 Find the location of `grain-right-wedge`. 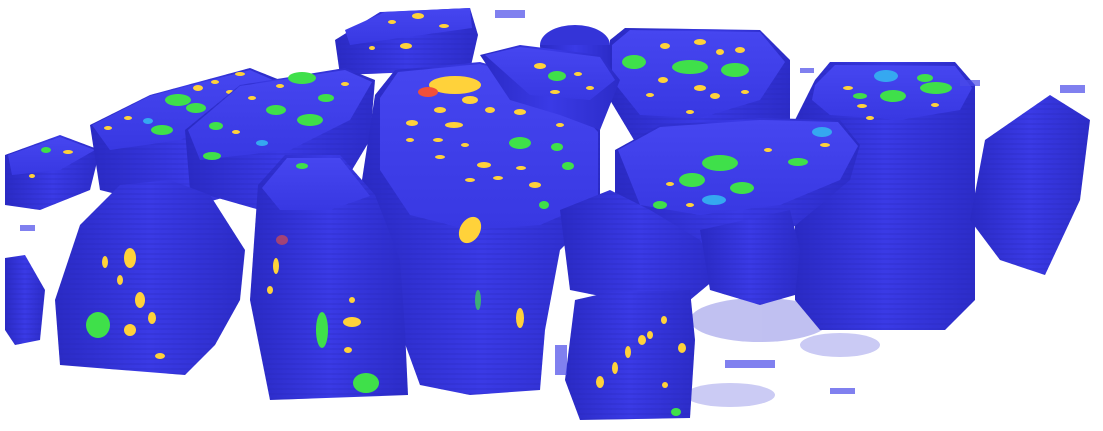

grain-right-wedge is located at coordinates (1030, 185).